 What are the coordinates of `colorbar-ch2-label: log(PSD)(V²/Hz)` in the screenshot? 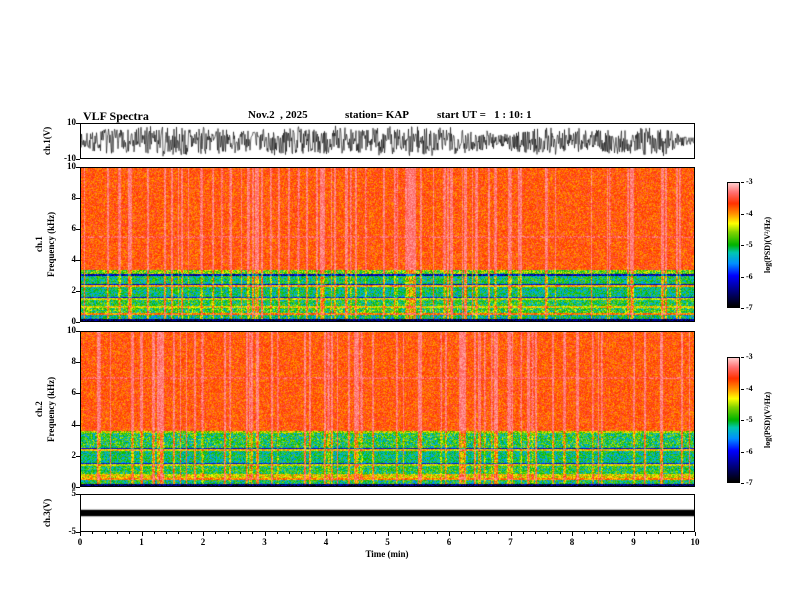 It's located at (767, 420).